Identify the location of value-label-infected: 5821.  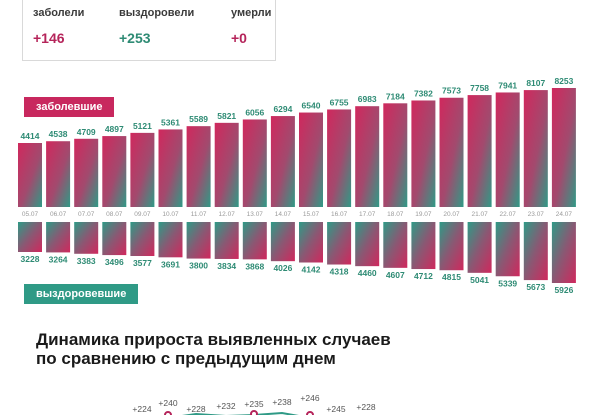
(226, 116).